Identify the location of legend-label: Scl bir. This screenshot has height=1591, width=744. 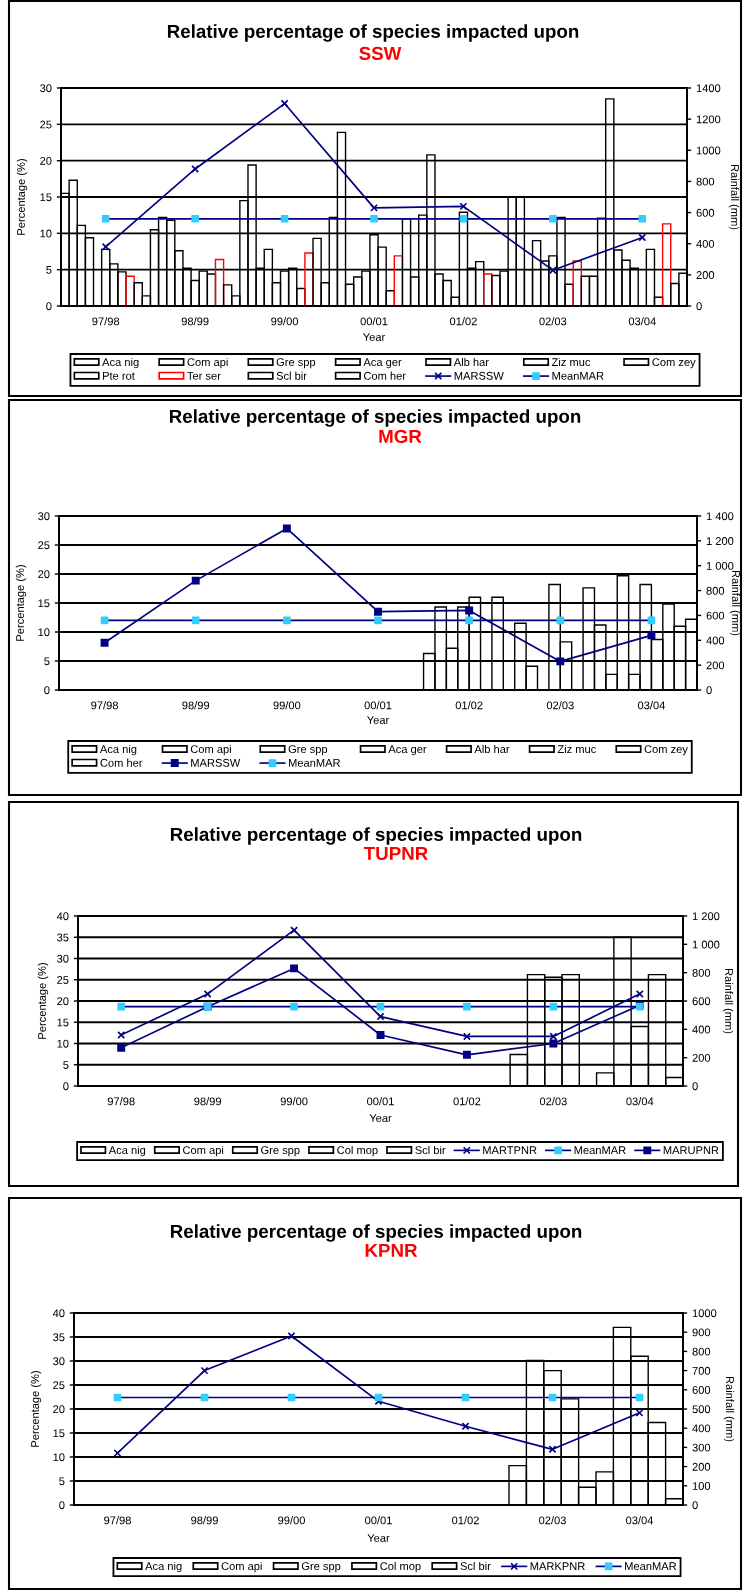
(430, 1150).